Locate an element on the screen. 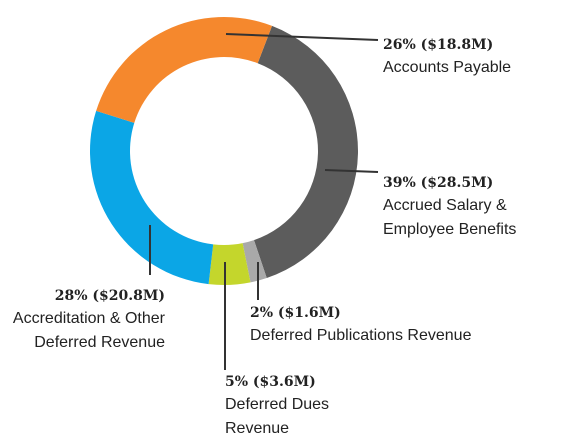  category-label: Accounts Payable is located at coordinates (447, 67).